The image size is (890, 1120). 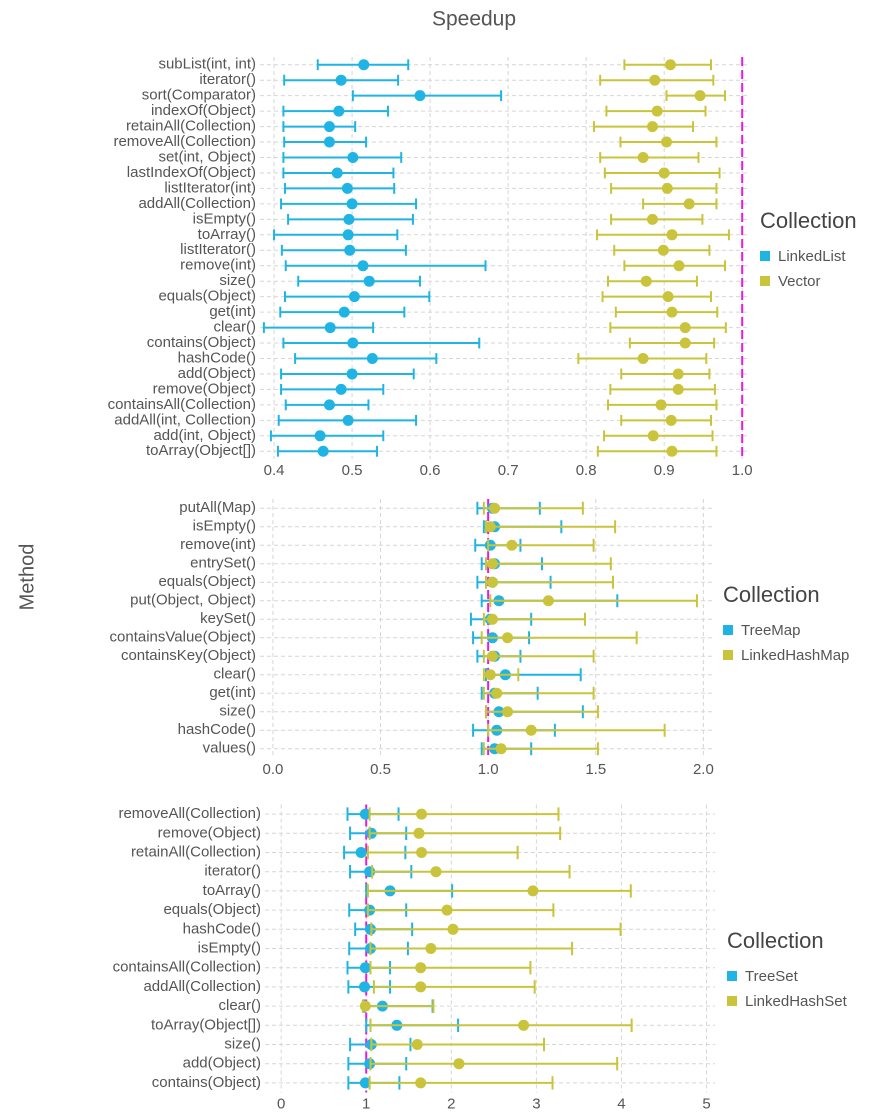 What do you see at coordinates (795, 655) in the screenshot?
I see `legend-label: LinkedHashMap` at bounding box center [795, 655].